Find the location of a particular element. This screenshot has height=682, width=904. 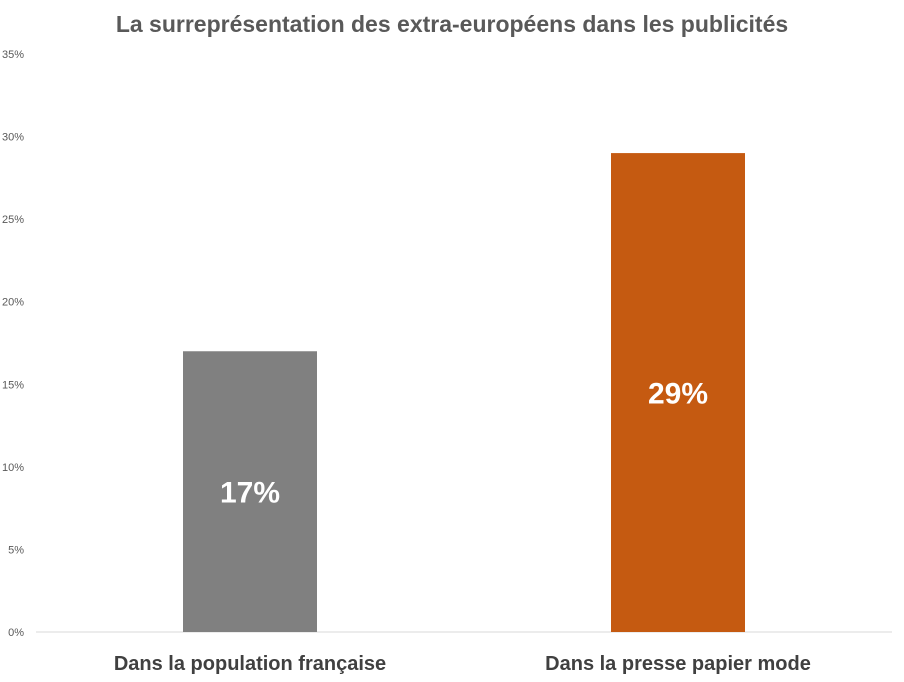

y-tick-label: 30% is located at coordinates (13, 138).